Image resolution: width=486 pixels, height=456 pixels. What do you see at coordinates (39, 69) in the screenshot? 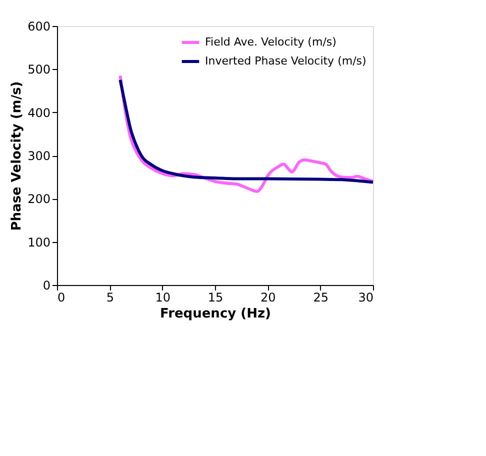
I see `y-tick-label: 500` at bounding box center [39, 69].